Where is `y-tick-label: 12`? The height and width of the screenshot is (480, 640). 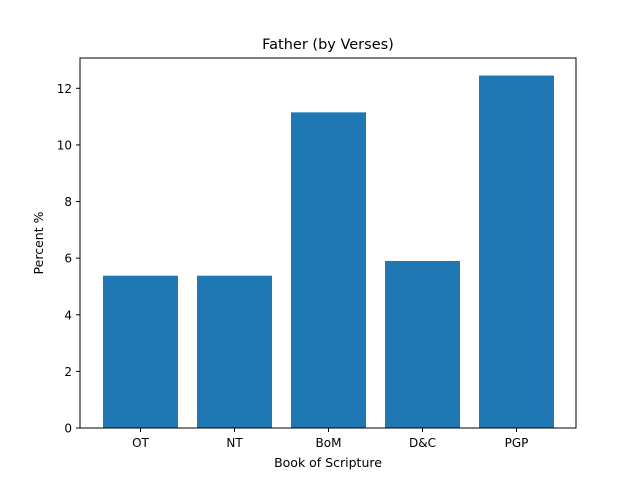 y-tick-label: 12 is located at coordinates (64, 89).